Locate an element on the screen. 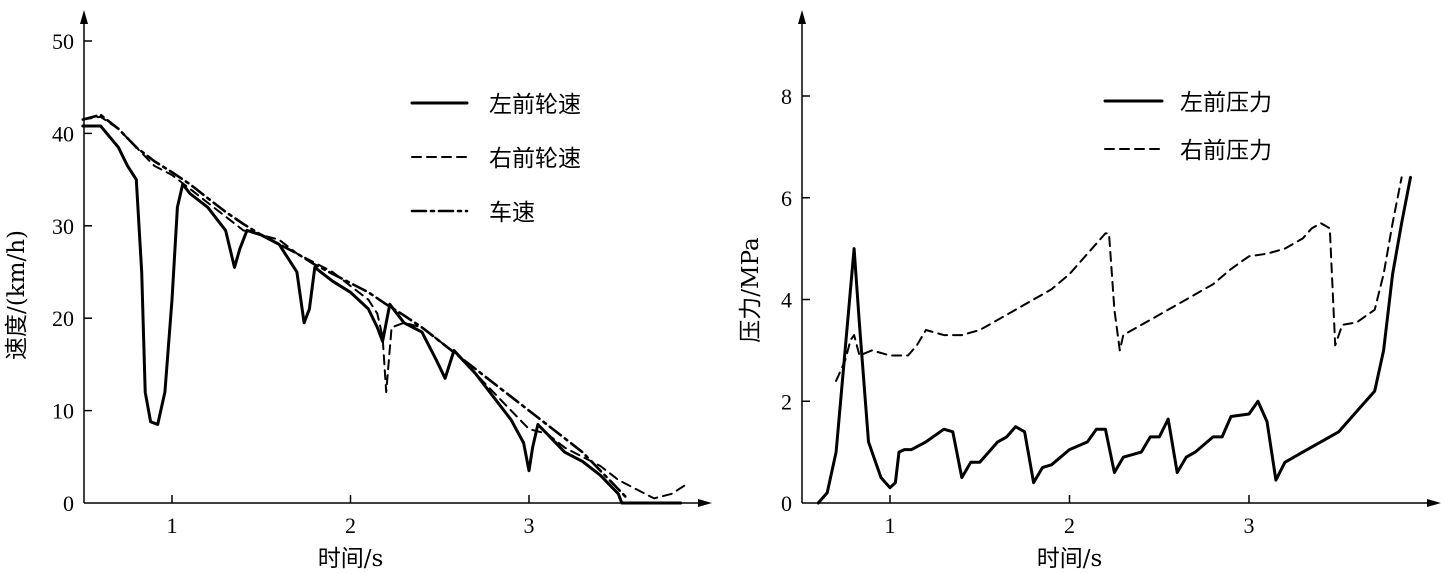  pressure-y-axis-label: 压力/MPa is located at coordinates (751, 290).